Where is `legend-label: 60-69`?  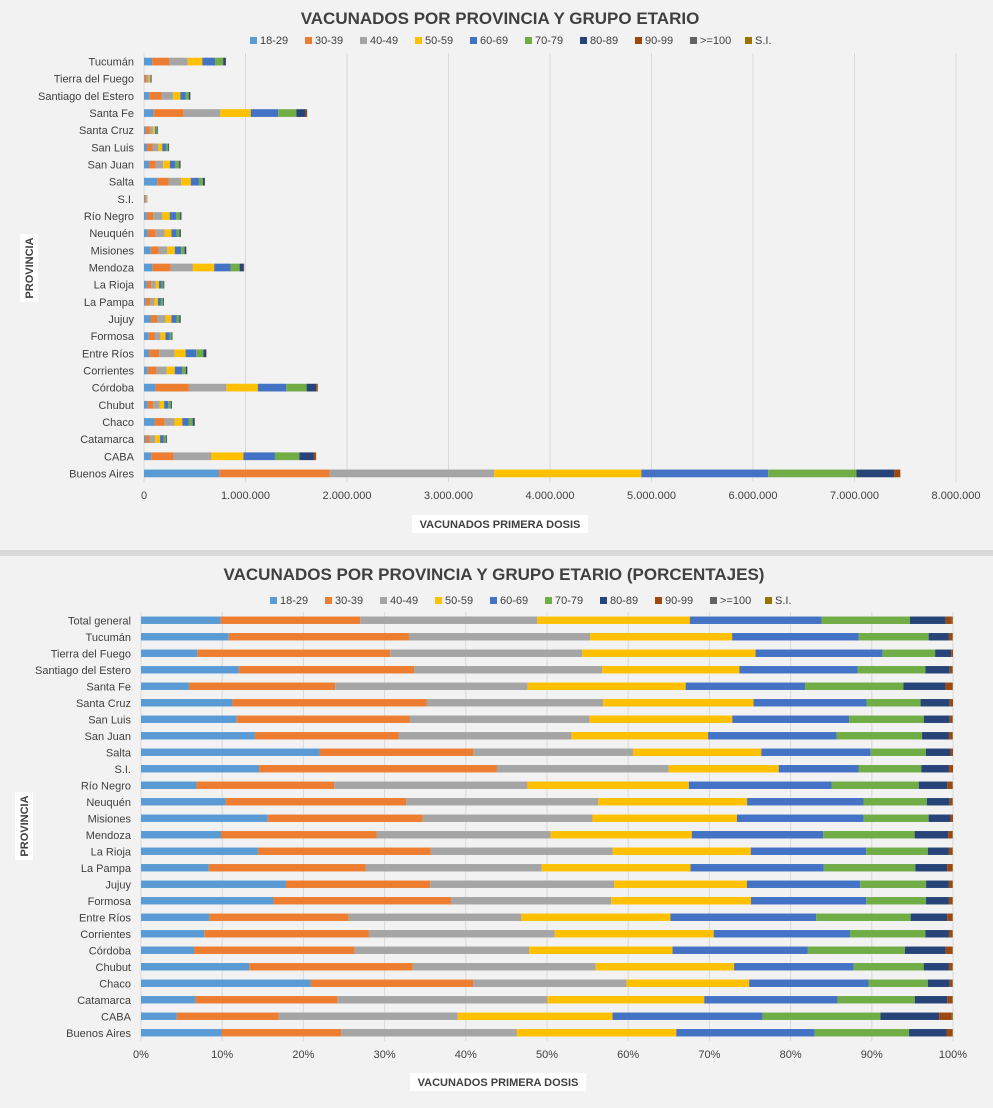 legend-label: 60-69 is located at coordinates (514, 601).